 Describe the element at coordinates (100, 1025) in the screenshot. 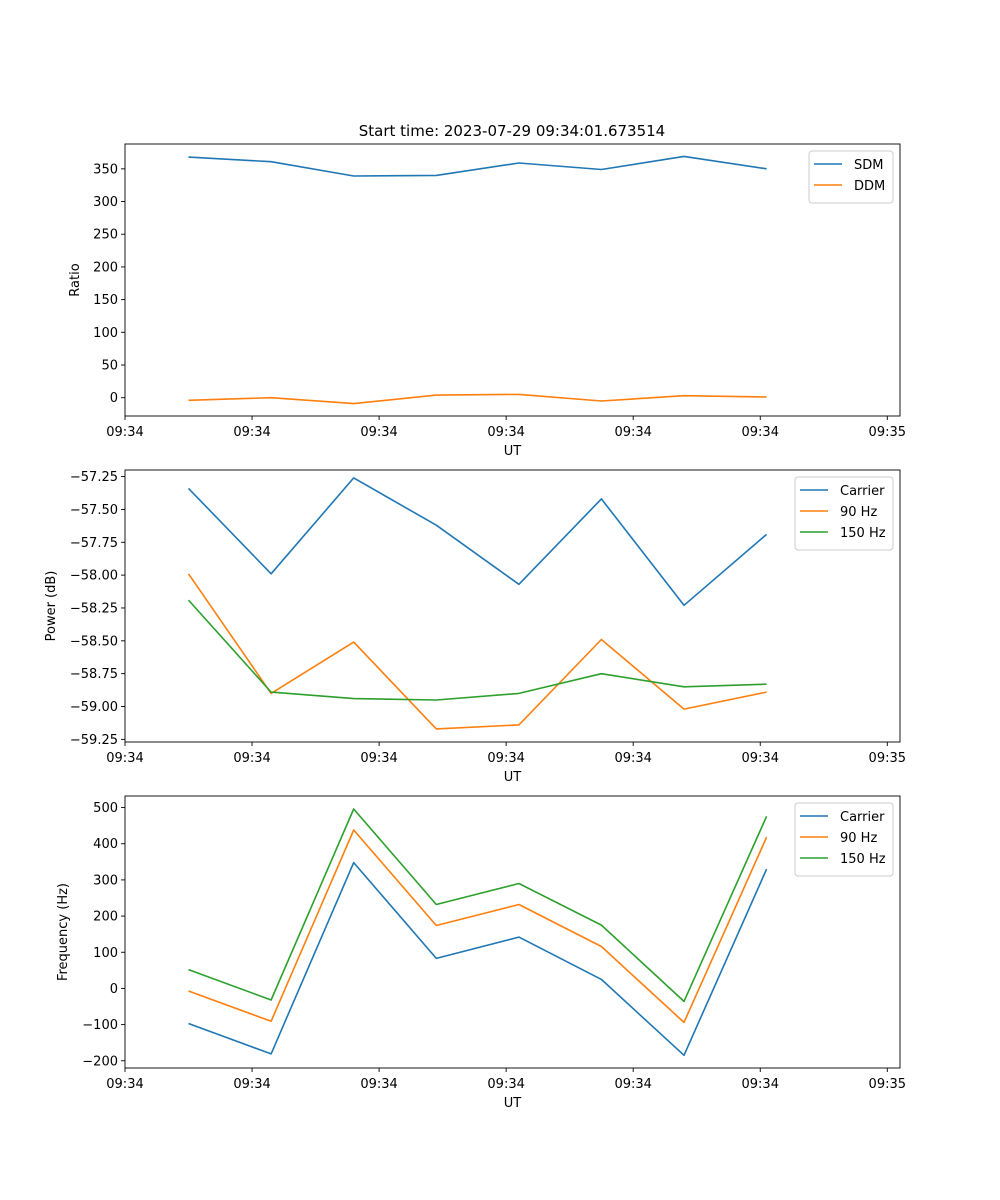

I see `y-tick-label: −100` at that location.